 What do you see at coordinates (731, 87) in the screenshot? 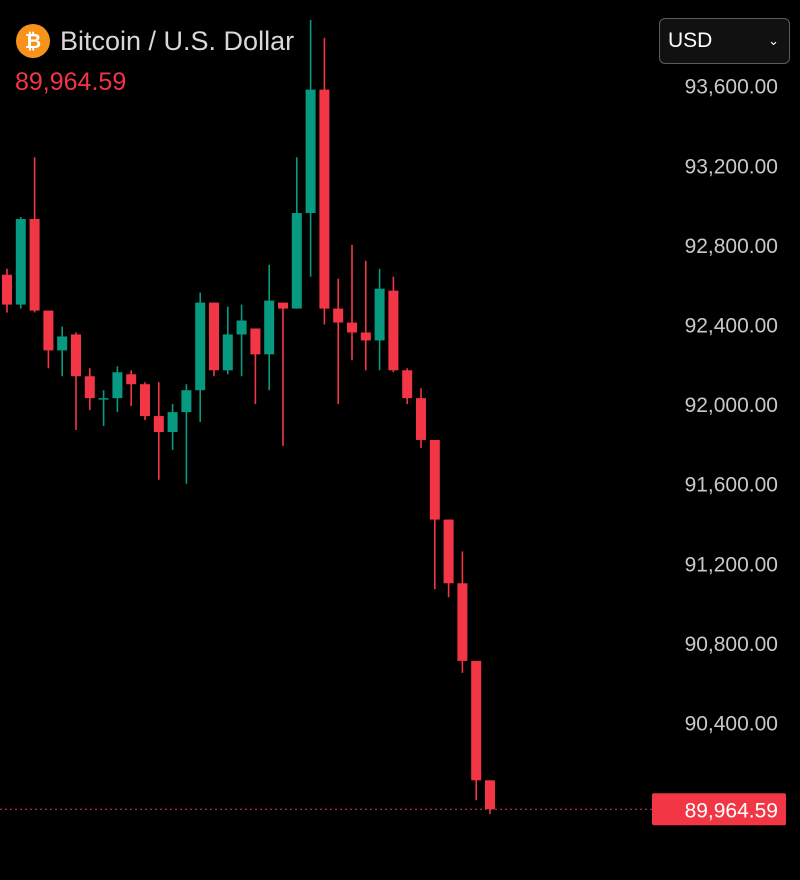
I see `y-tick-label: 93,600.00` at bounding box center [731, 87].